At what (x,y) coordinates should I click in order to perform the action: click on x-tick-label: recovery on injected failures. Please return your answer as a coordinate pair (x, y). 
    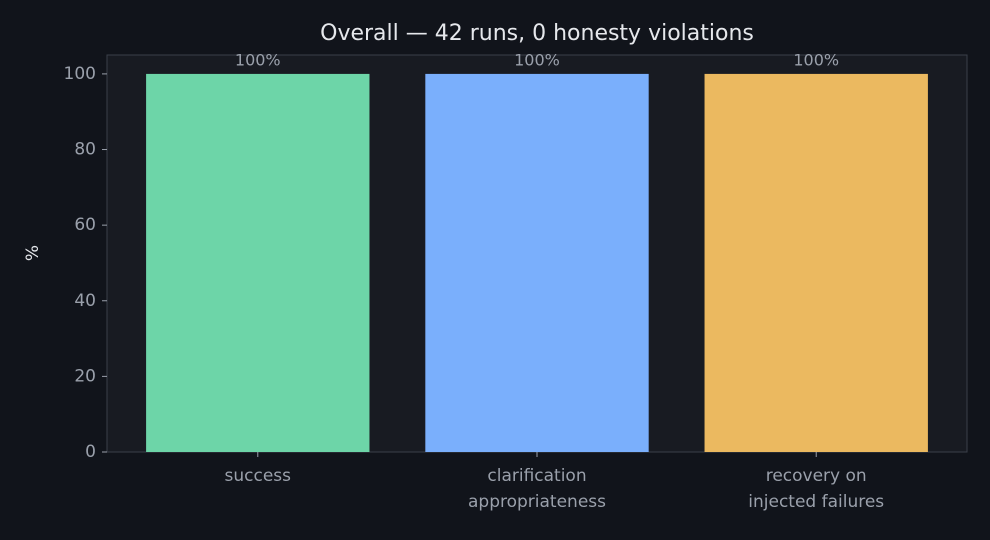
    Looking at the image, I should click on (816, 489).